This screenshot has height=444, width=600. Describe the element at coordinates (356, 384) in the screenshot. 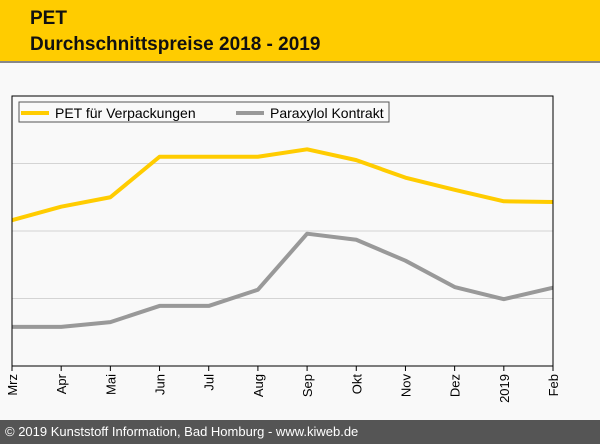

I see `x-tick-label: Okt` at that location.